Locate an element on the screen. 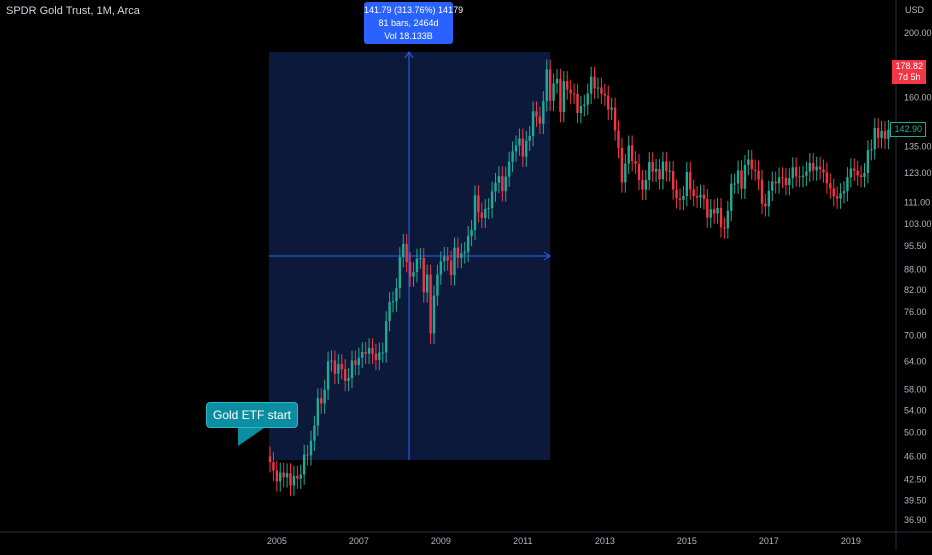 The height and width of the screenshot is (555, 932). time-axis: 2005 2007 2009 2011 2013 2015 2017 2019 is located at coordinates (564, 541).